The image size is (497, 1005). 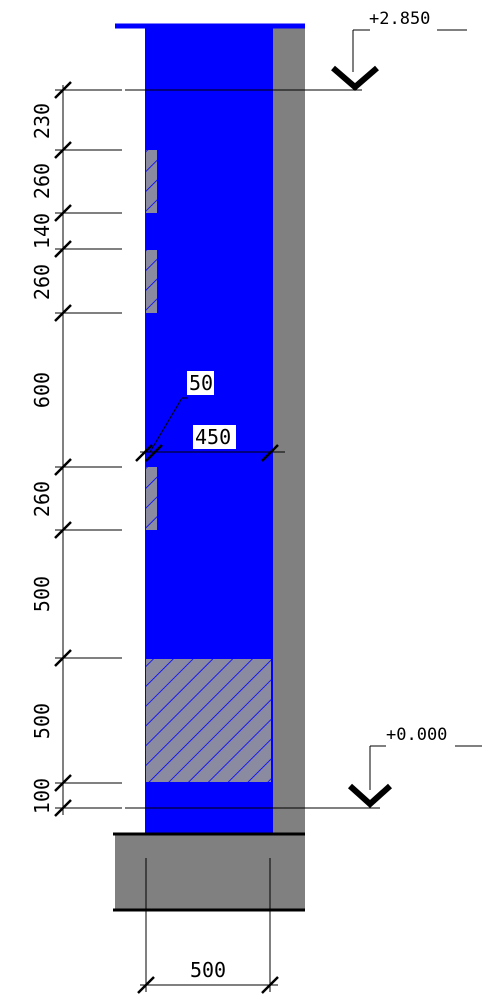 I want to click on bottom-dim-label: 500, so click(x=208, y=970).